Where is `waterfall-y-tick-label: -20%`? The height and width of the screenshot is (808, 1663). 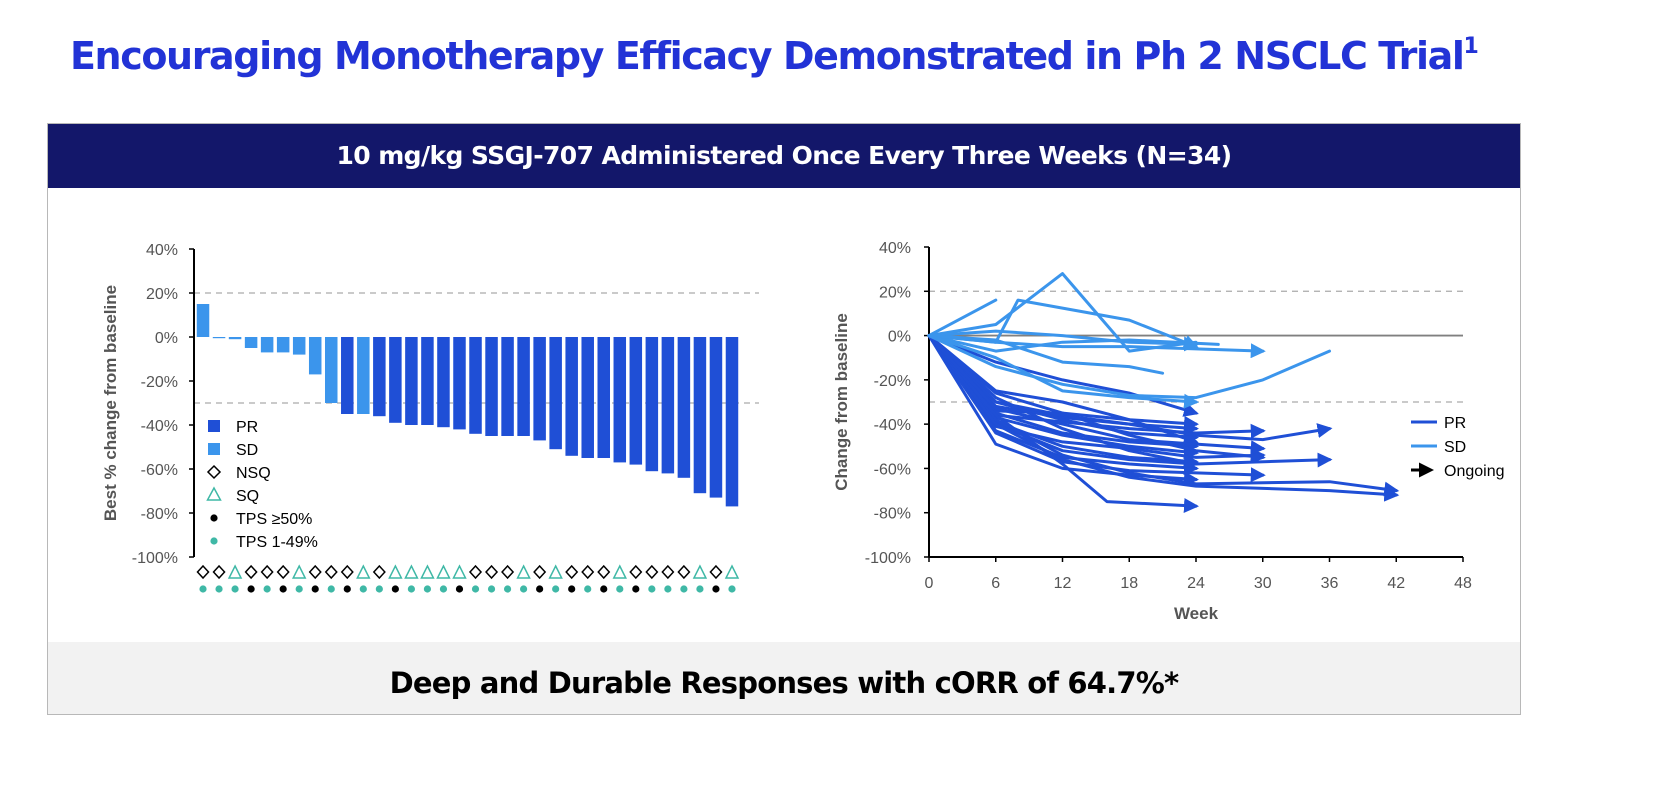
waterfall-y-tick-label: -20% is located at coordinates (159, 382).